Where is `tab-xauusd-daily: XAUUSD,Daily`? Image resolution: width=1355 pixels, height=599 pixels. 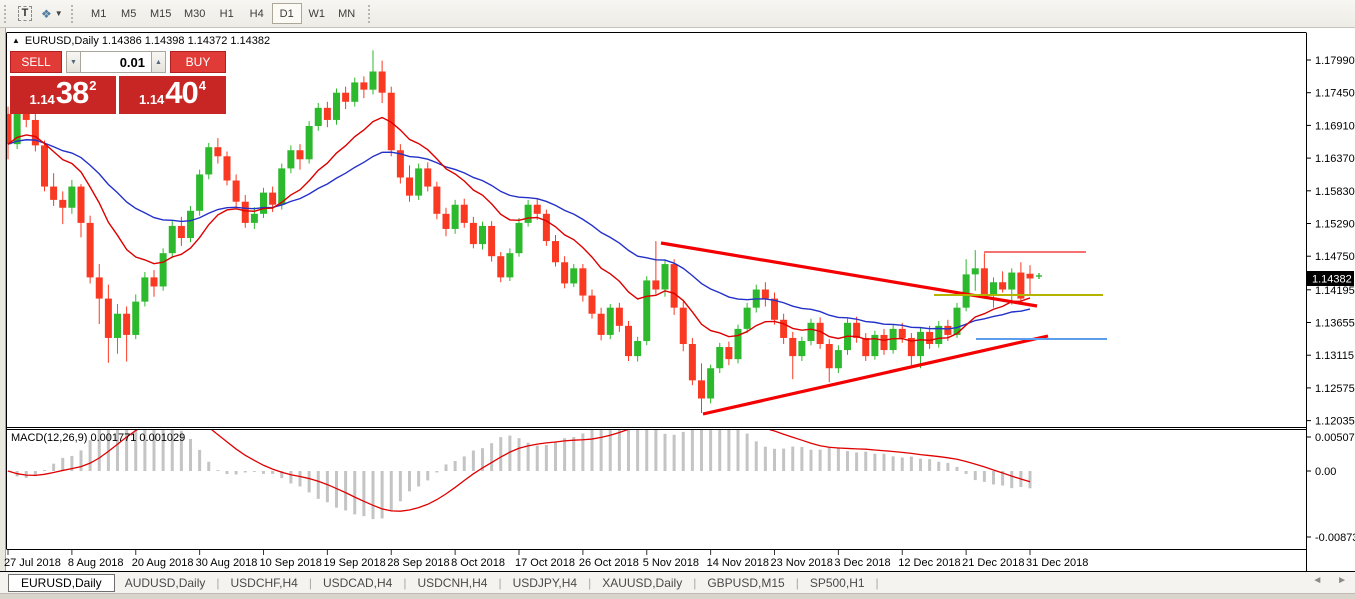 tab-xauusd-daily: XAUUSD,Daily is located at coordinates (642, 582).